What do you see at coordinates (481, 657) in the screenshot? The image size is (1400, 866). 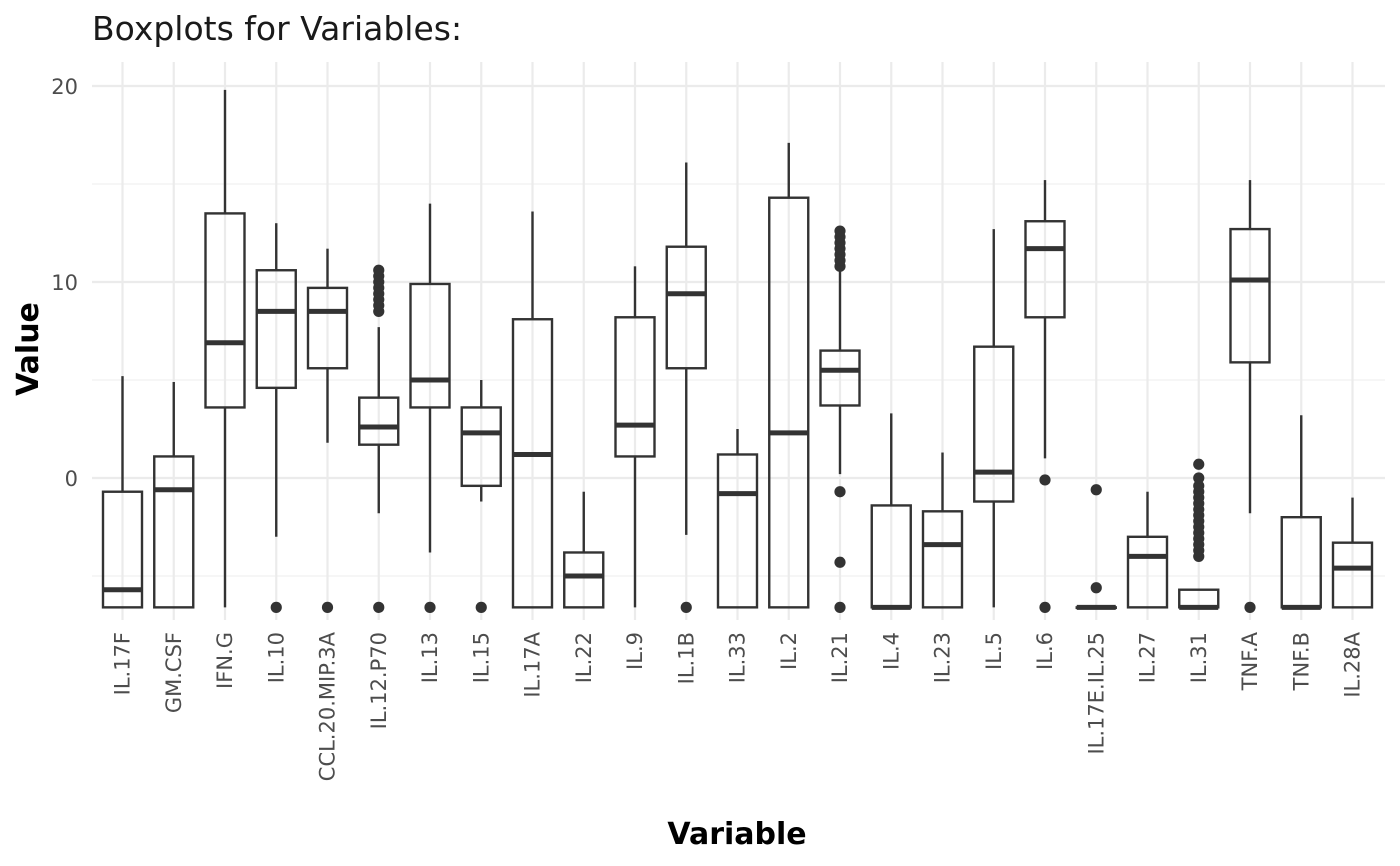 I see `x-tick-label: IL.15` at bounding box center [481, 657].